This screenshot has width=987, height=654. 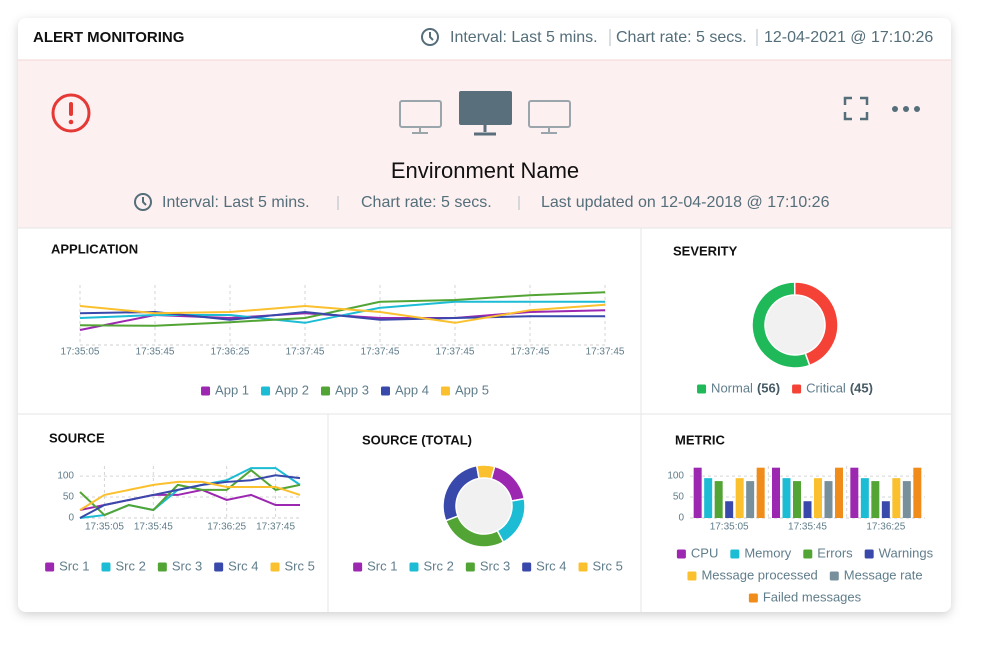 I want to click on legend-label: App 3, so click(x=352, y=389).